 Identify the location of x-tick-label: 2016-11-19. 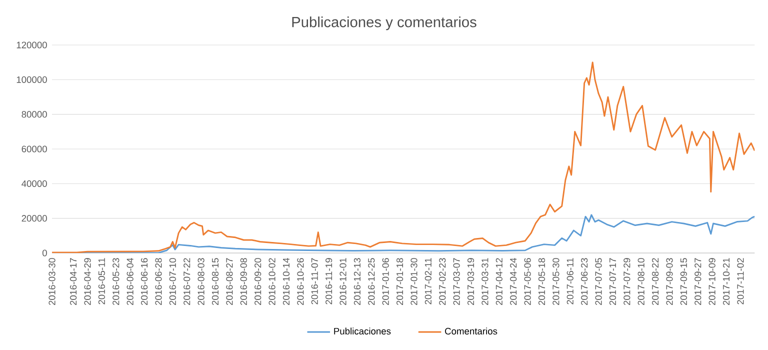
(329, 281).